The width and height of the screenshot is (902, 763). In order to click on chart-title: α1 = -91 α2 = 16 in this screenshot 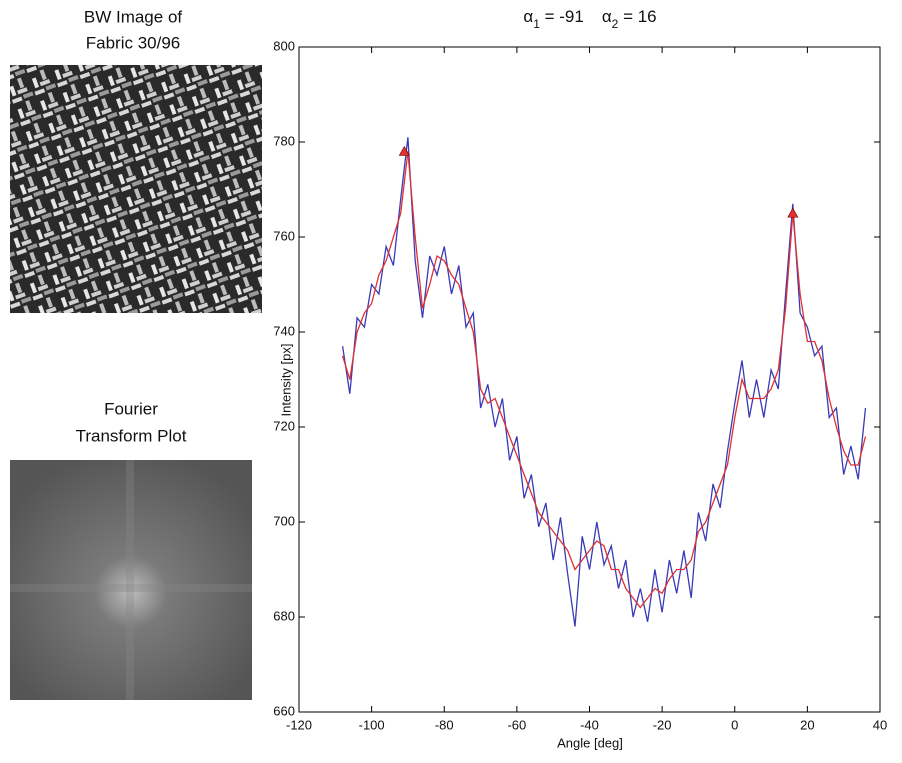, I will do `click(589, 19)`.